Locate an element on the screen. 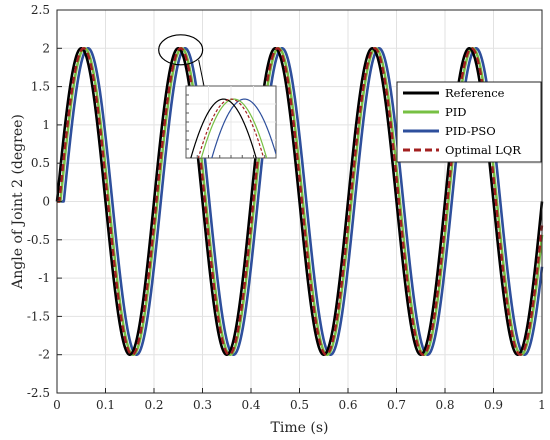  legend-label: Optimal LQR is located at coordinates (483, 150).